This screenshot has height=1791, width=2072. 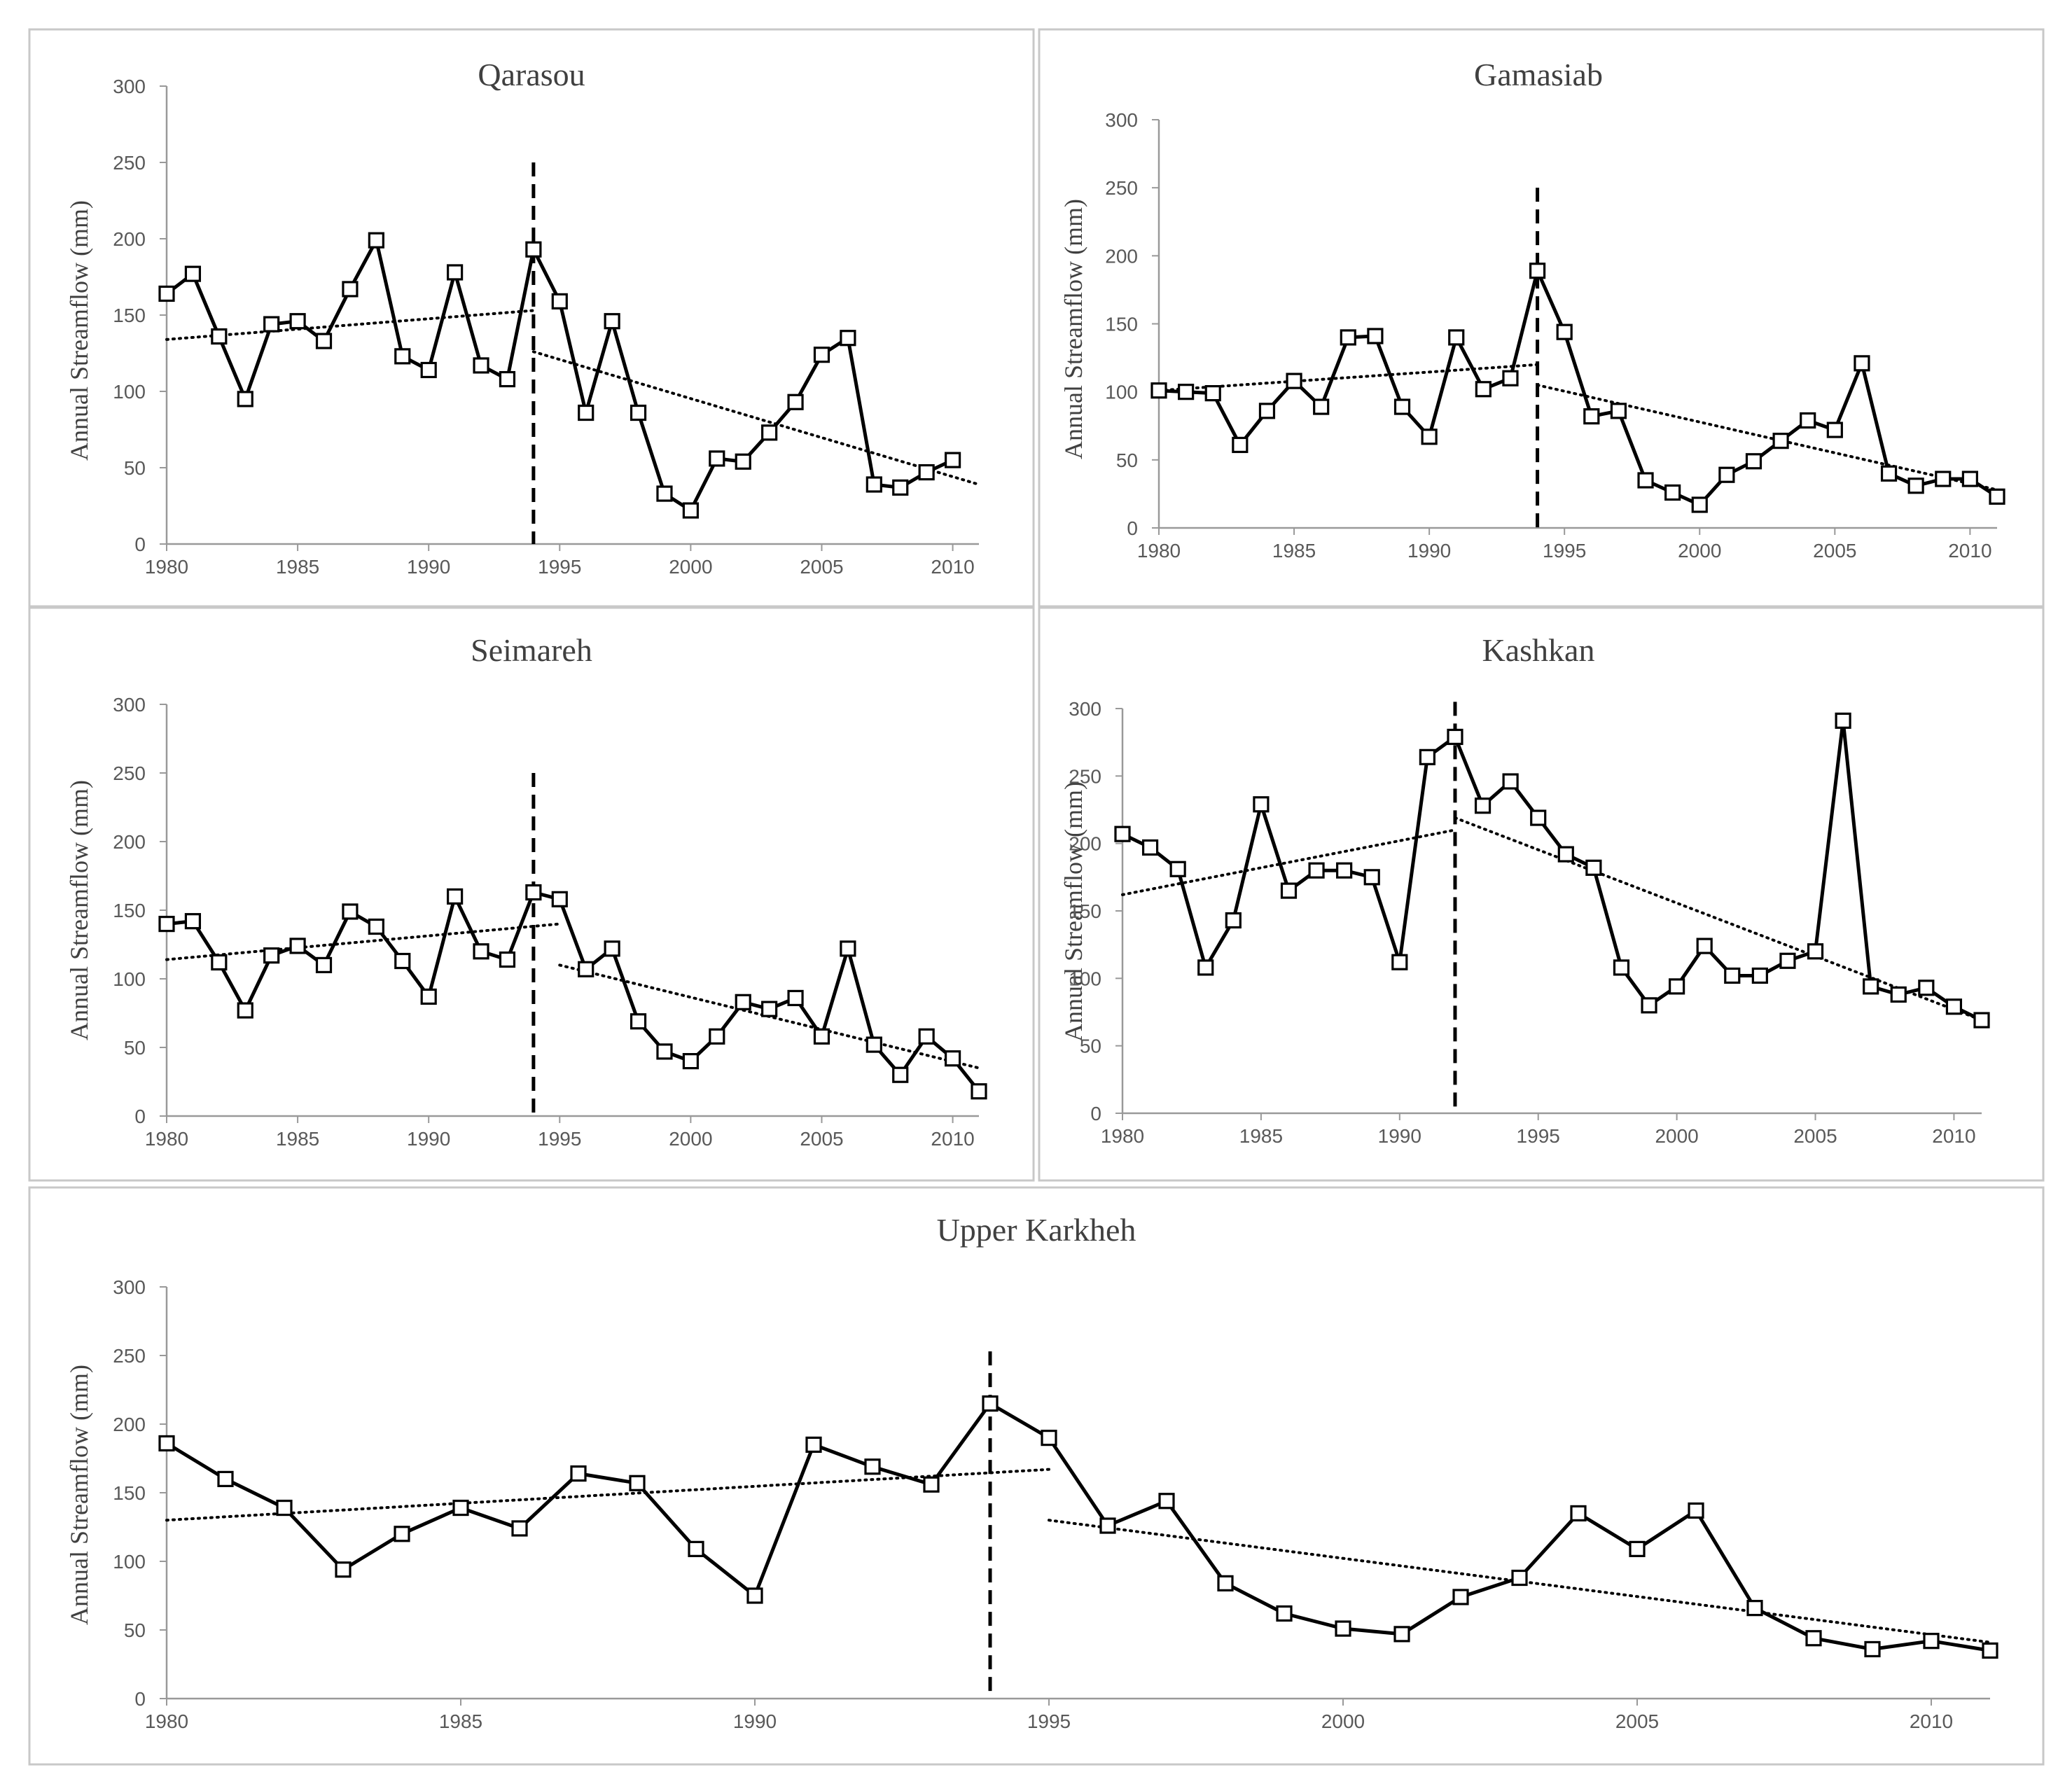 I want to click on y-tick-label: 0, so click(x=140, y=1117).